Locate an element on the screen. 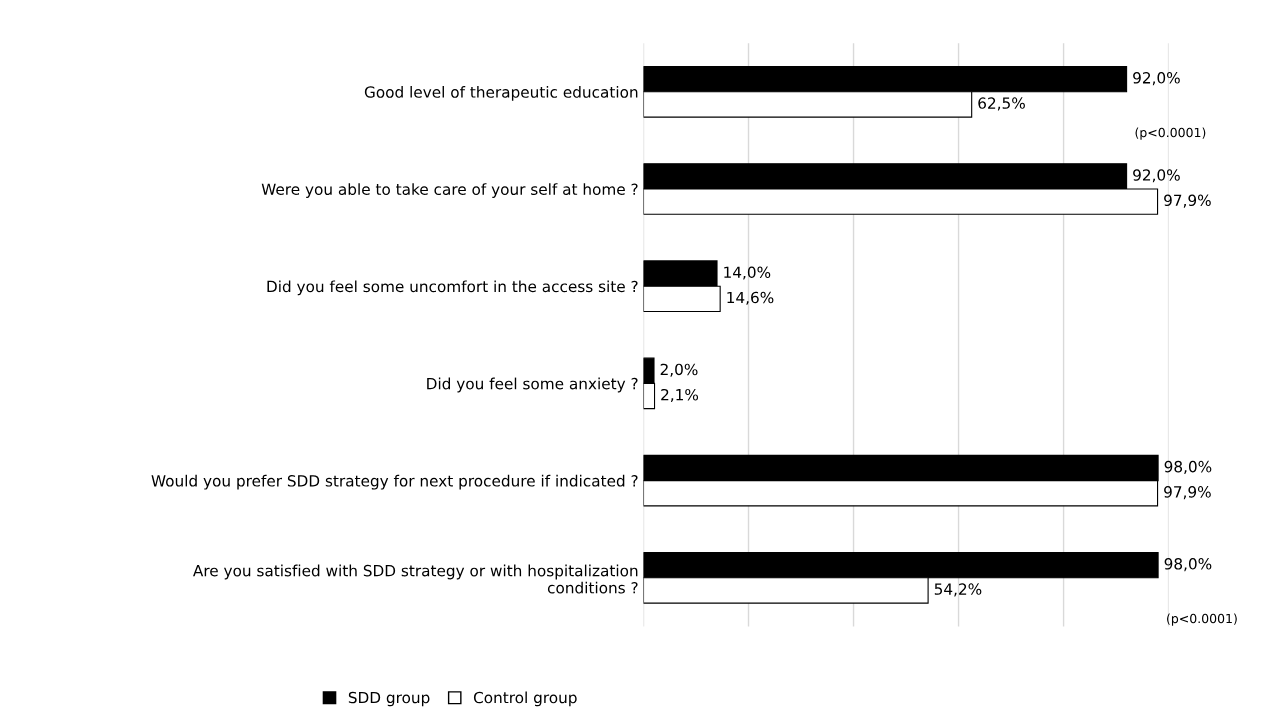  data-label: 62,5% is located at coordinates (1001, 104).